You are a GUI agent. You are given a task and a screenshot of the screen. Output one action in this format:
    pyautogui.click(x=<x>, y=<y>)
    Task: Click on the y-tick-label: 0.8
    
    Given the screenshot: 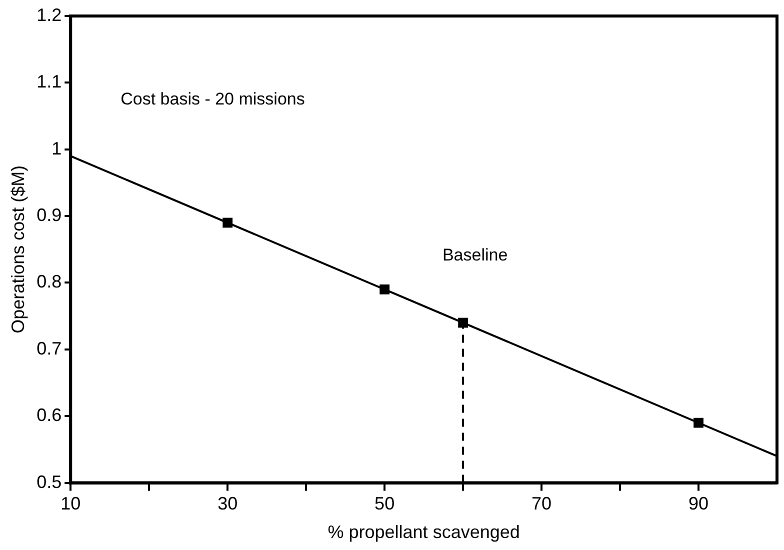 What is the action you would take?
    pyautogui.click(x=49, y=282)
    